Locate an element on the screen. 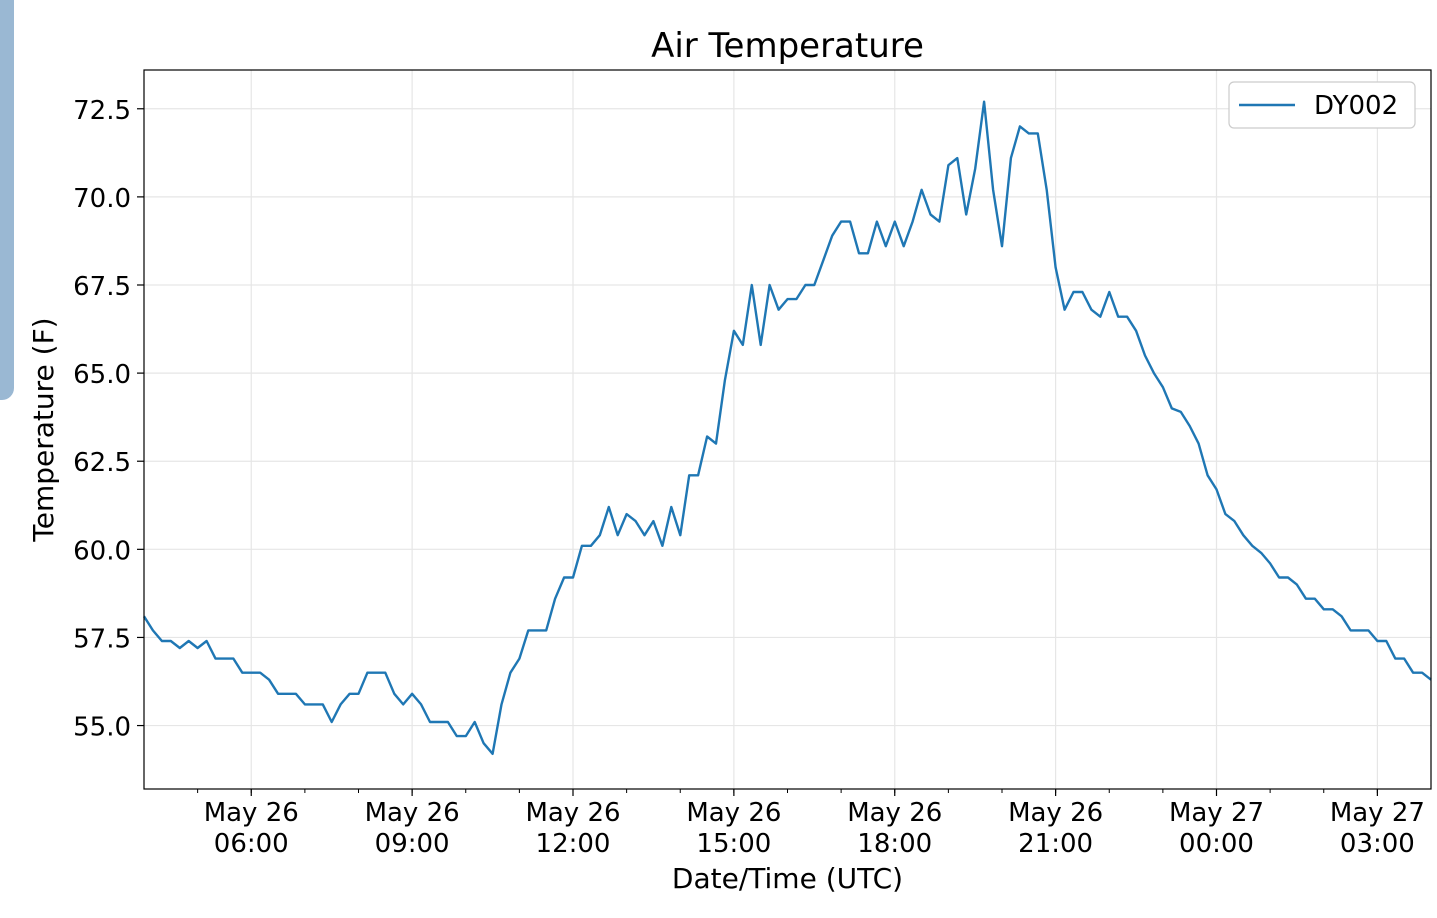 The height and width of the screenshot is (918, 1437). y-tick-label: 60.0 is located at coordinates (102, 551).